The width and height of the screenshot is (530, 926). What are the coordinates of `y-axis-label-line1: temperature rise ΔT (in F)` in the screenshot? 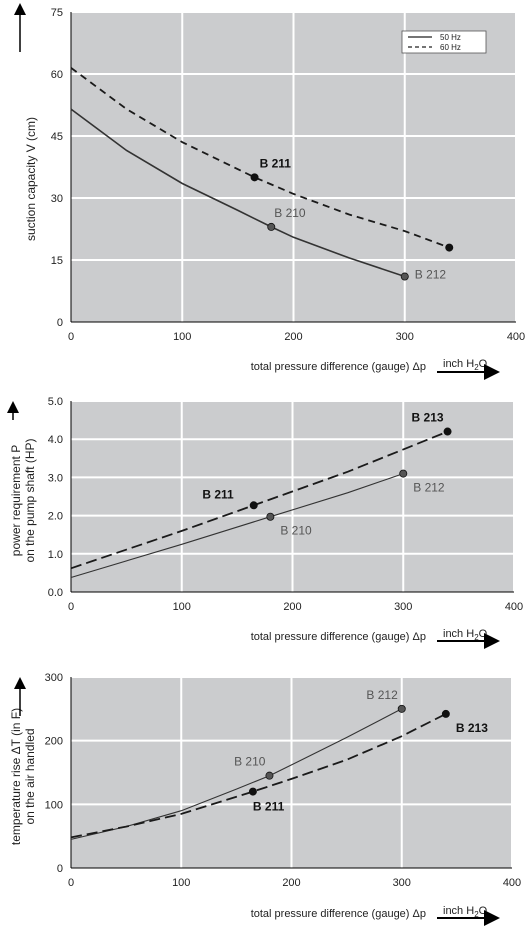 It's located at (16, 776).